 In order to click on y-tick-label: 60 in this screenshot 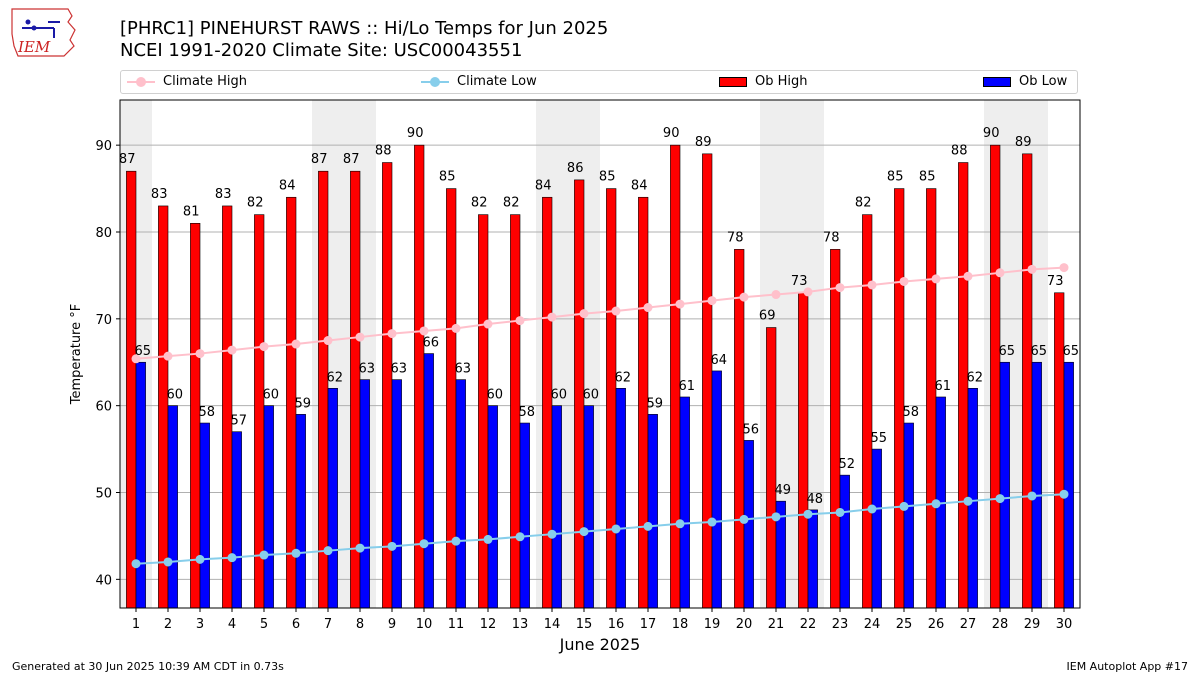, I will do `click(103, 407)`.